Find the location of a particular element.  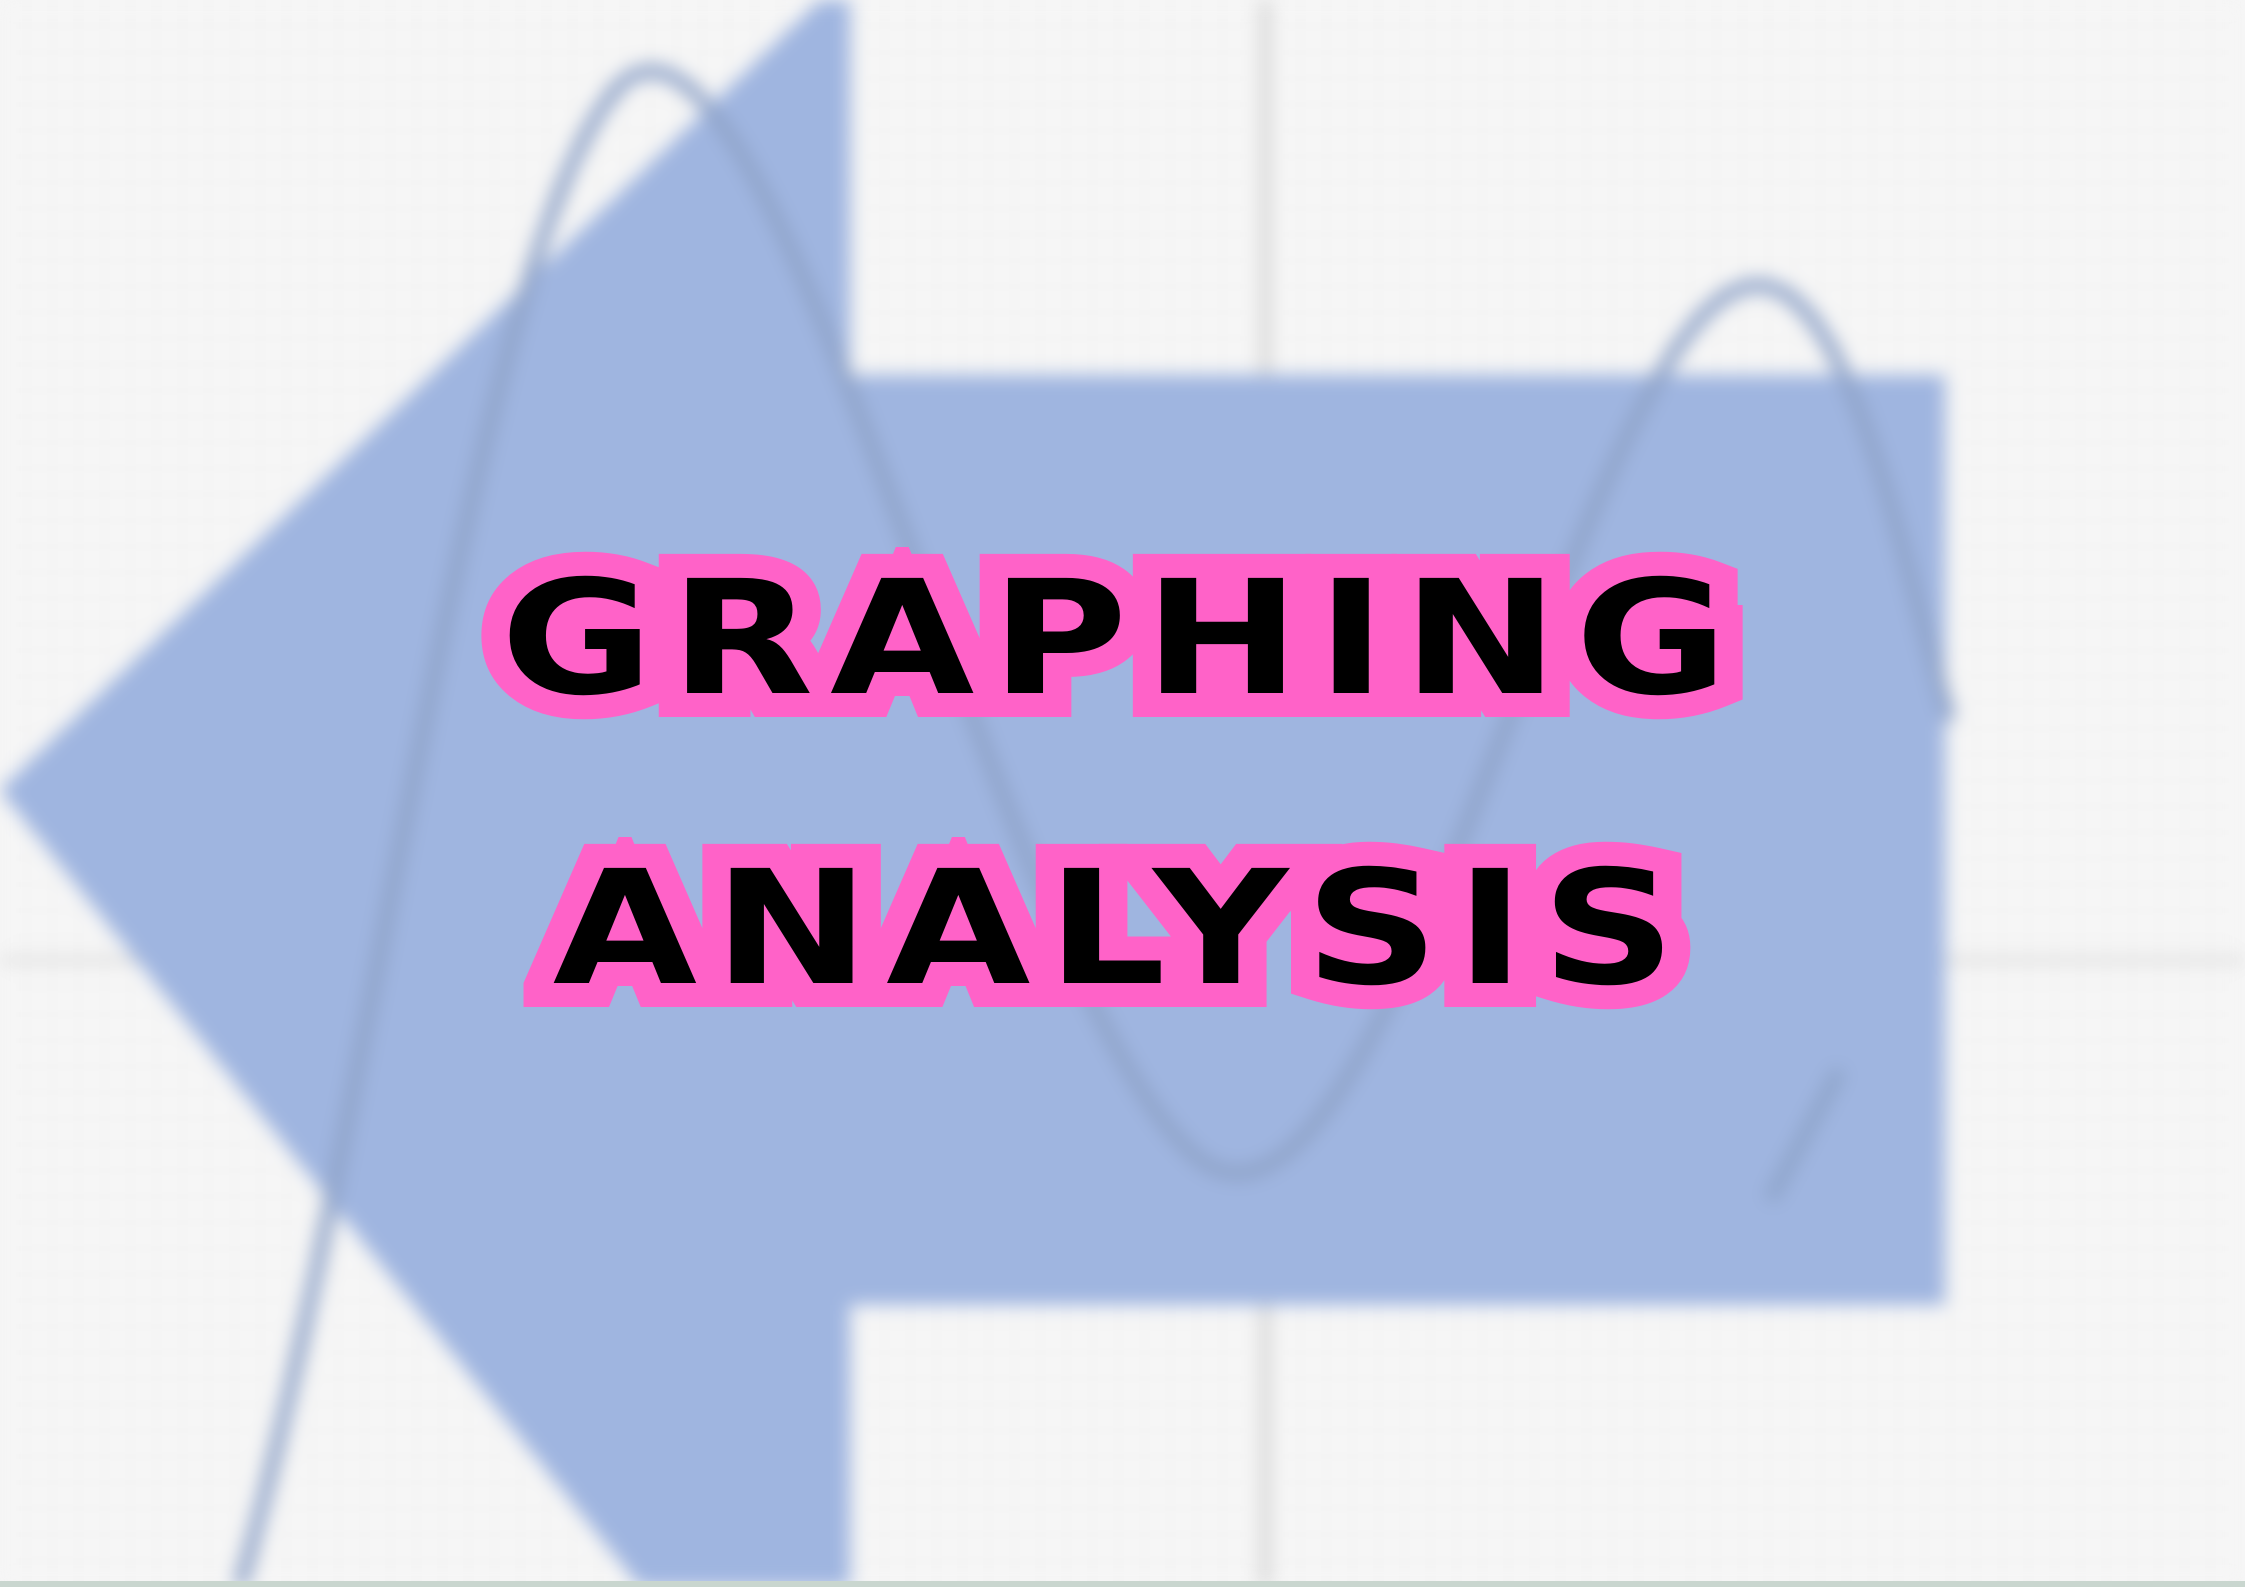

short-curve-segment is located at coordinates (1805, 1135).